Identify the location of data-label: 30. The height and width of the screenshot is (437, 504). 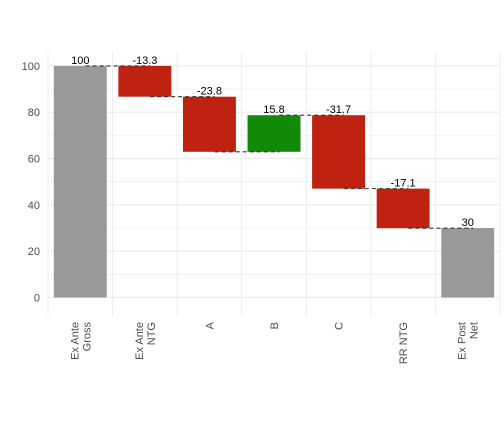
(468, 223).